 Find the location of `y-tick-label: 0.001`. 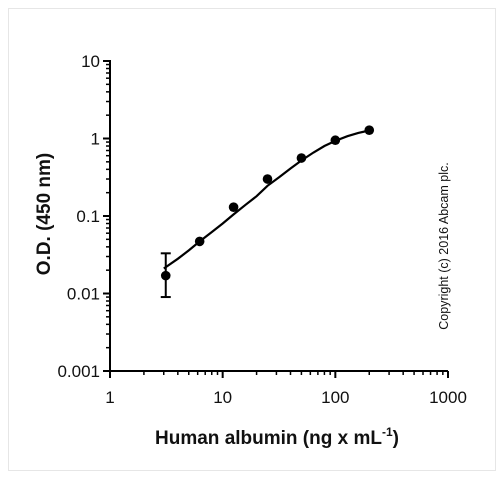

y-tick-label: 0.001 is located at coordinates (78, 371).